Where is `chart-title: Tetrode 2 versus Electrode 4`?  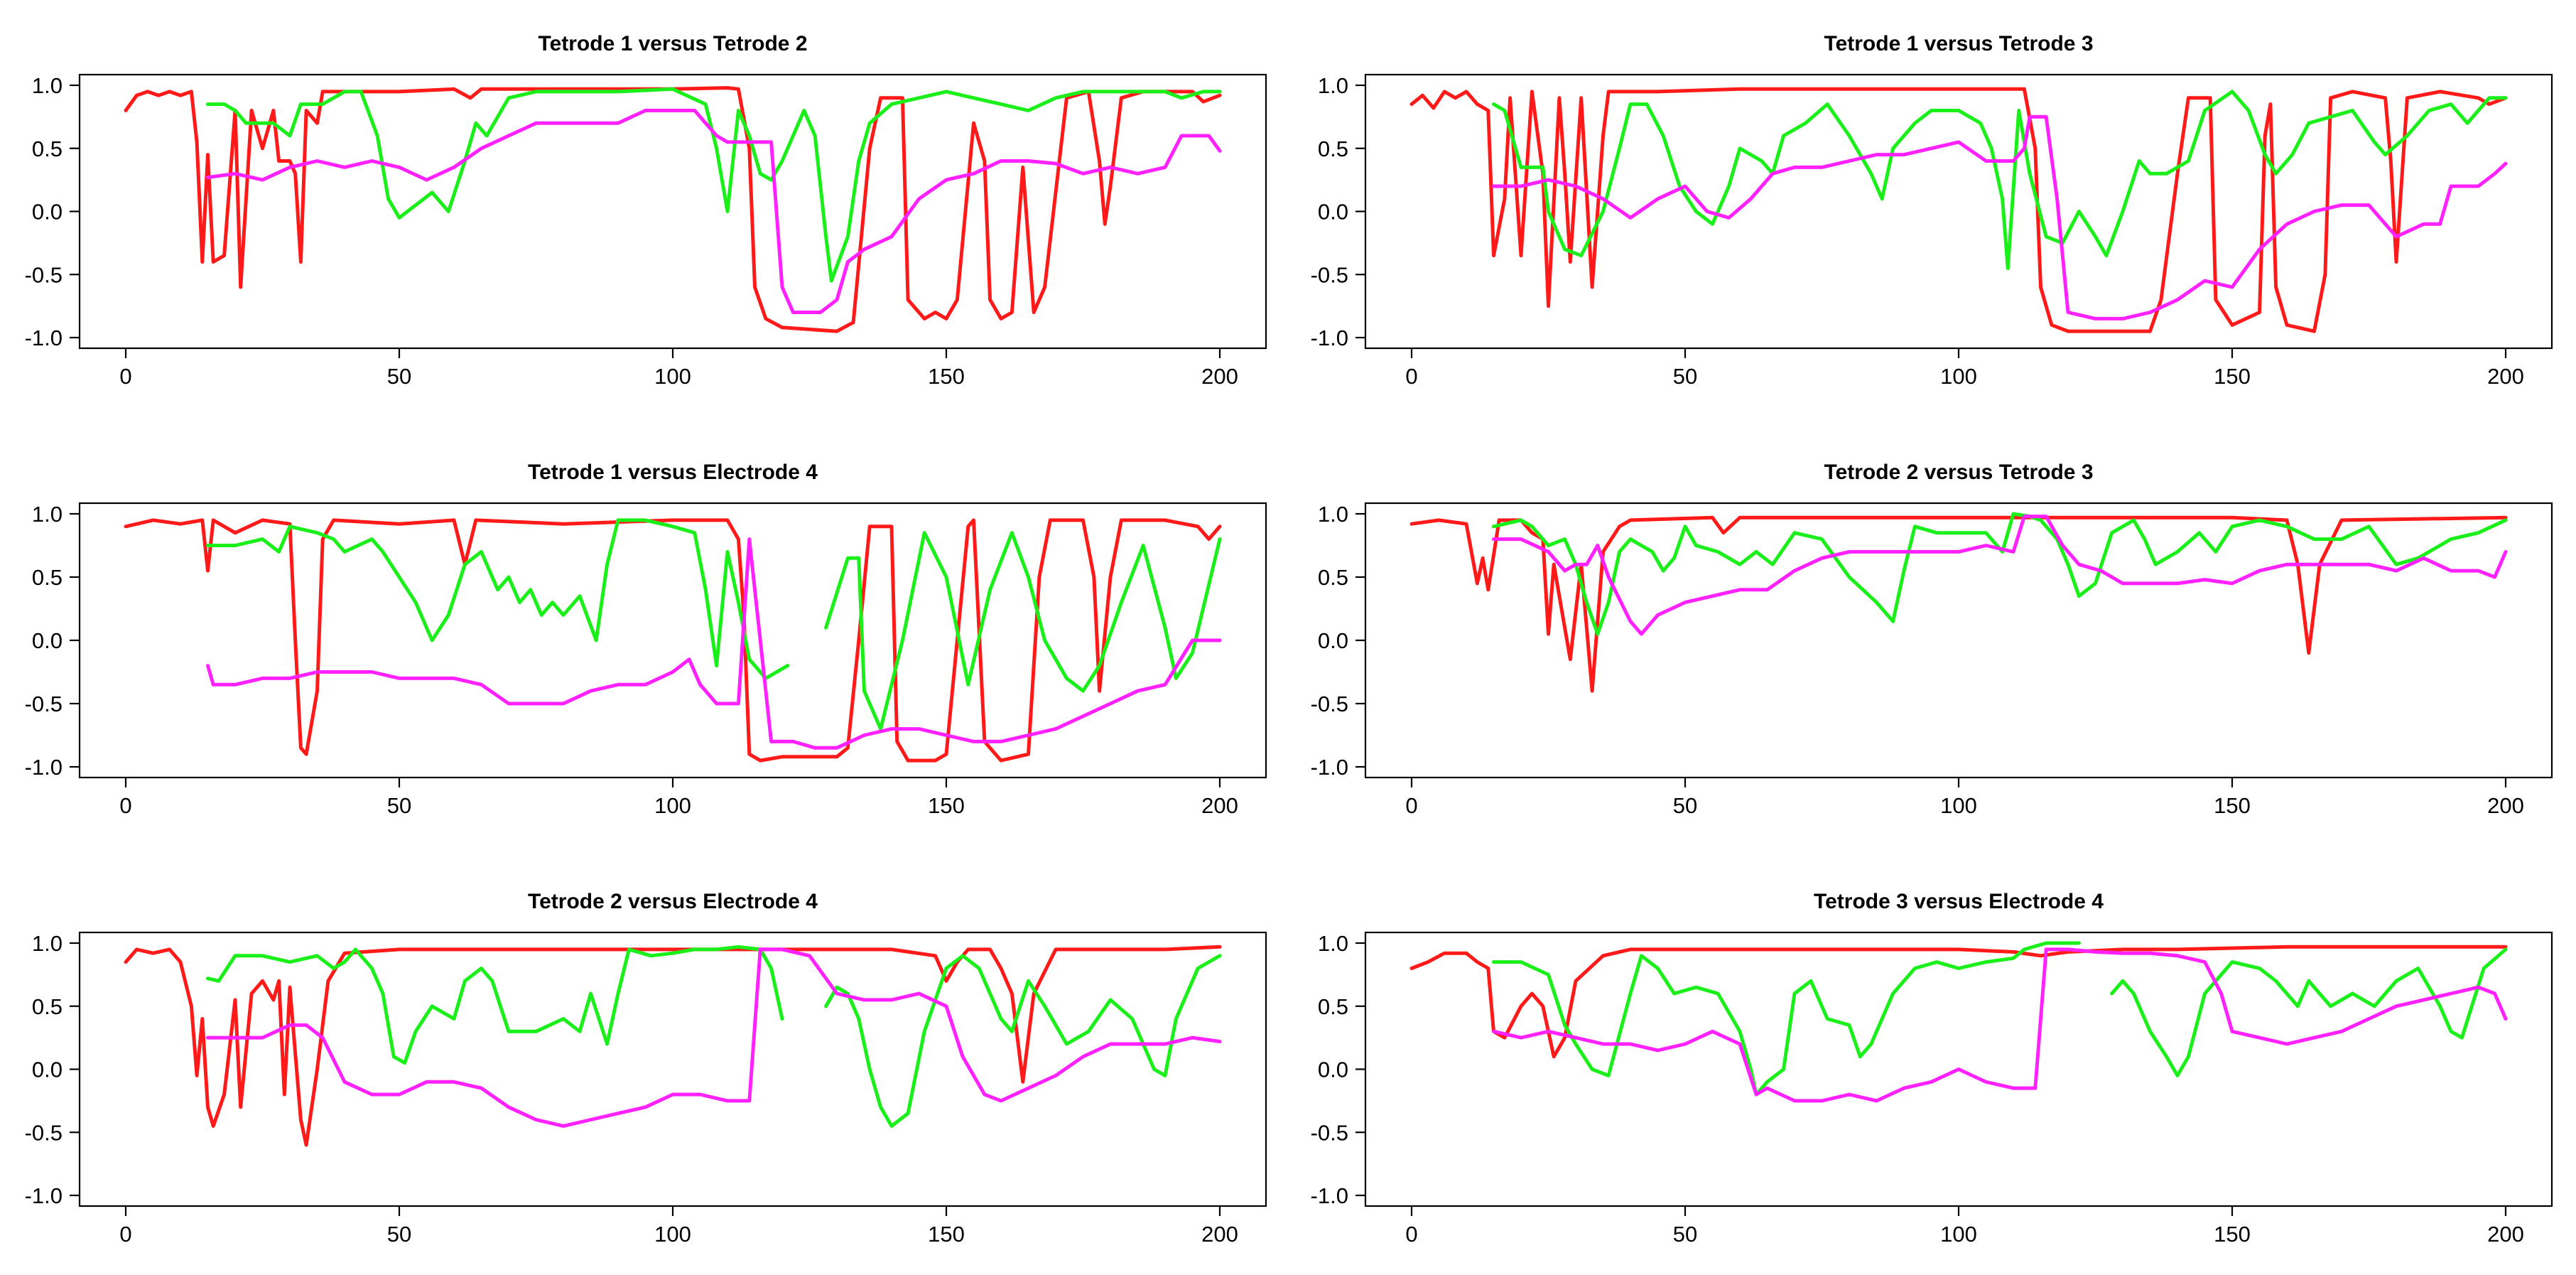
chart-title: Tetrode 2 versus Electrode 4 is located at coordinates (673, 901).